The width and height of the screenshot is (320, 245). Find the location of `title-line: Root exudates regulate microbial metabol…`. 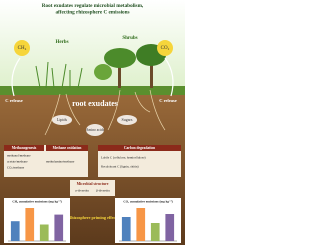

title-line: Root exudates regulate microbial metabol… is located at coordinates (93, 6).